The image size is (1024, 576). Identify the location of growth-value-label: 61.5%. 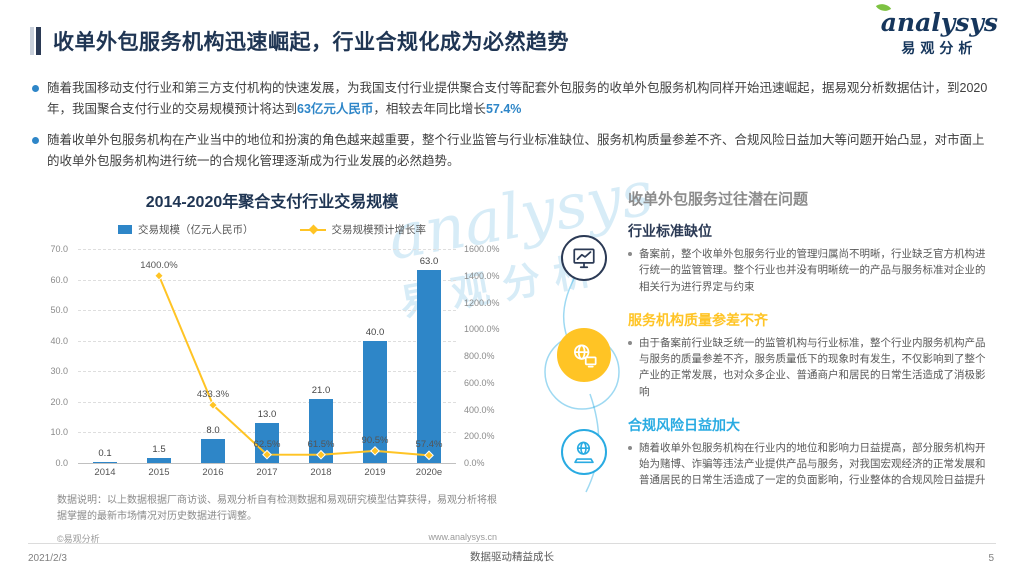
(321, 444).